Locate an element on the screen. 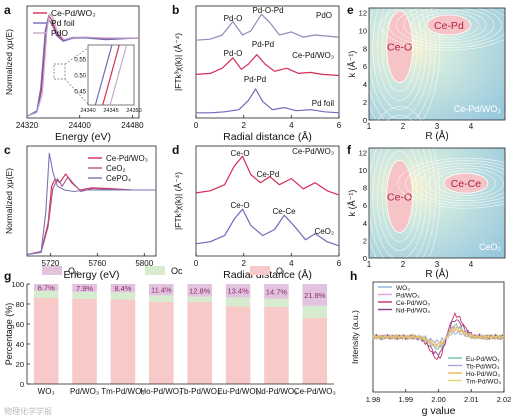  y-tick-label-f: 0 is located at coordinates (365, 258).